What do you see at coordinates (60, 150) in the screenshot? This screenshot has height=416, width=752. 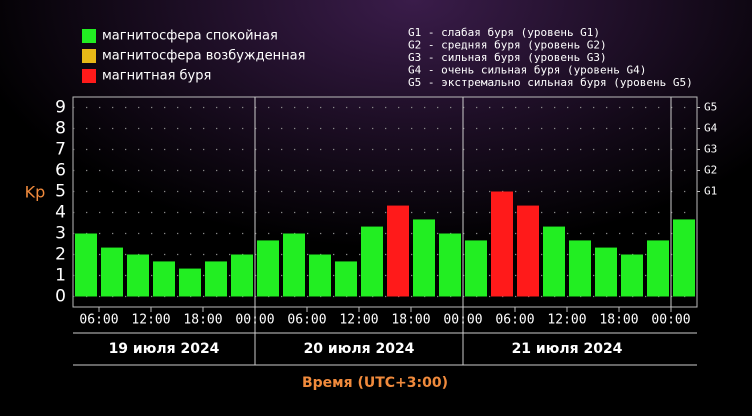 I see `y-tick-label: 7` at bounding box center [60, 150].